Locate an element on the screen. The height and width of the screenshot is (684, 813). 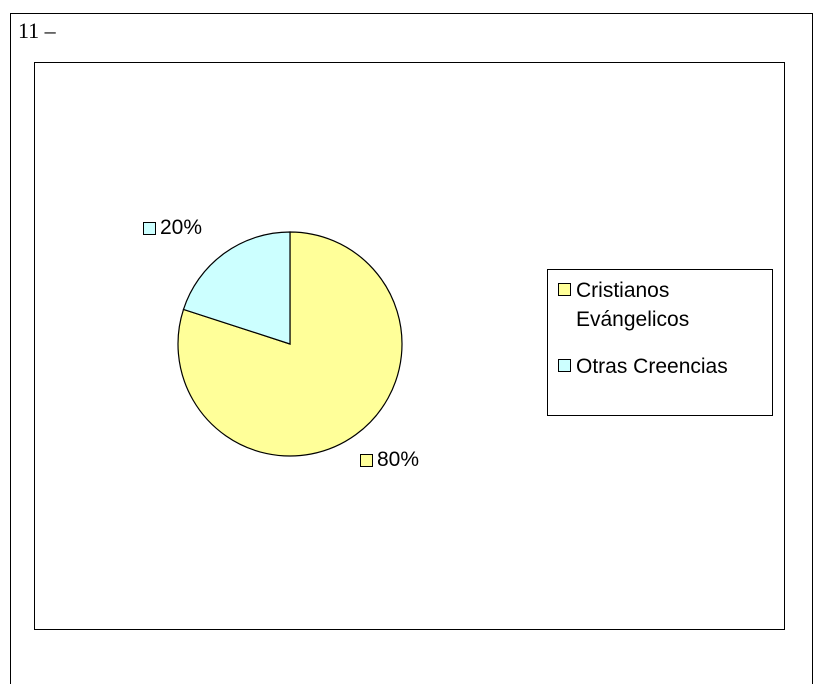
data-label-cristianos: 80% is located at coordinates (389, 460).